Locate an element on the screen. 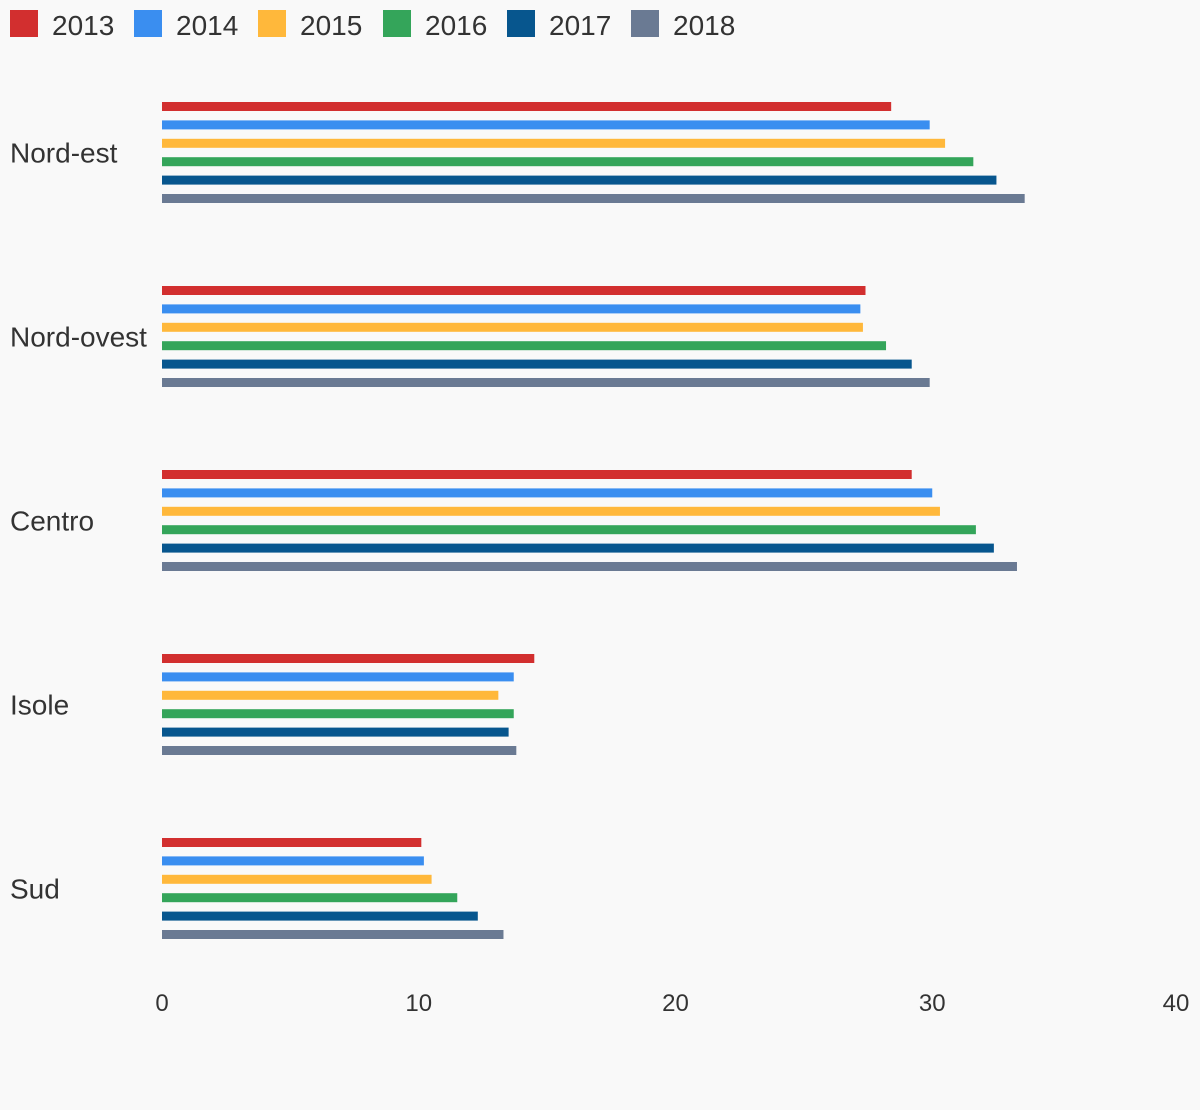 This screenshot has height=1110, width=1200. legend-swatch-2014 is located at coordinates (148, 23).